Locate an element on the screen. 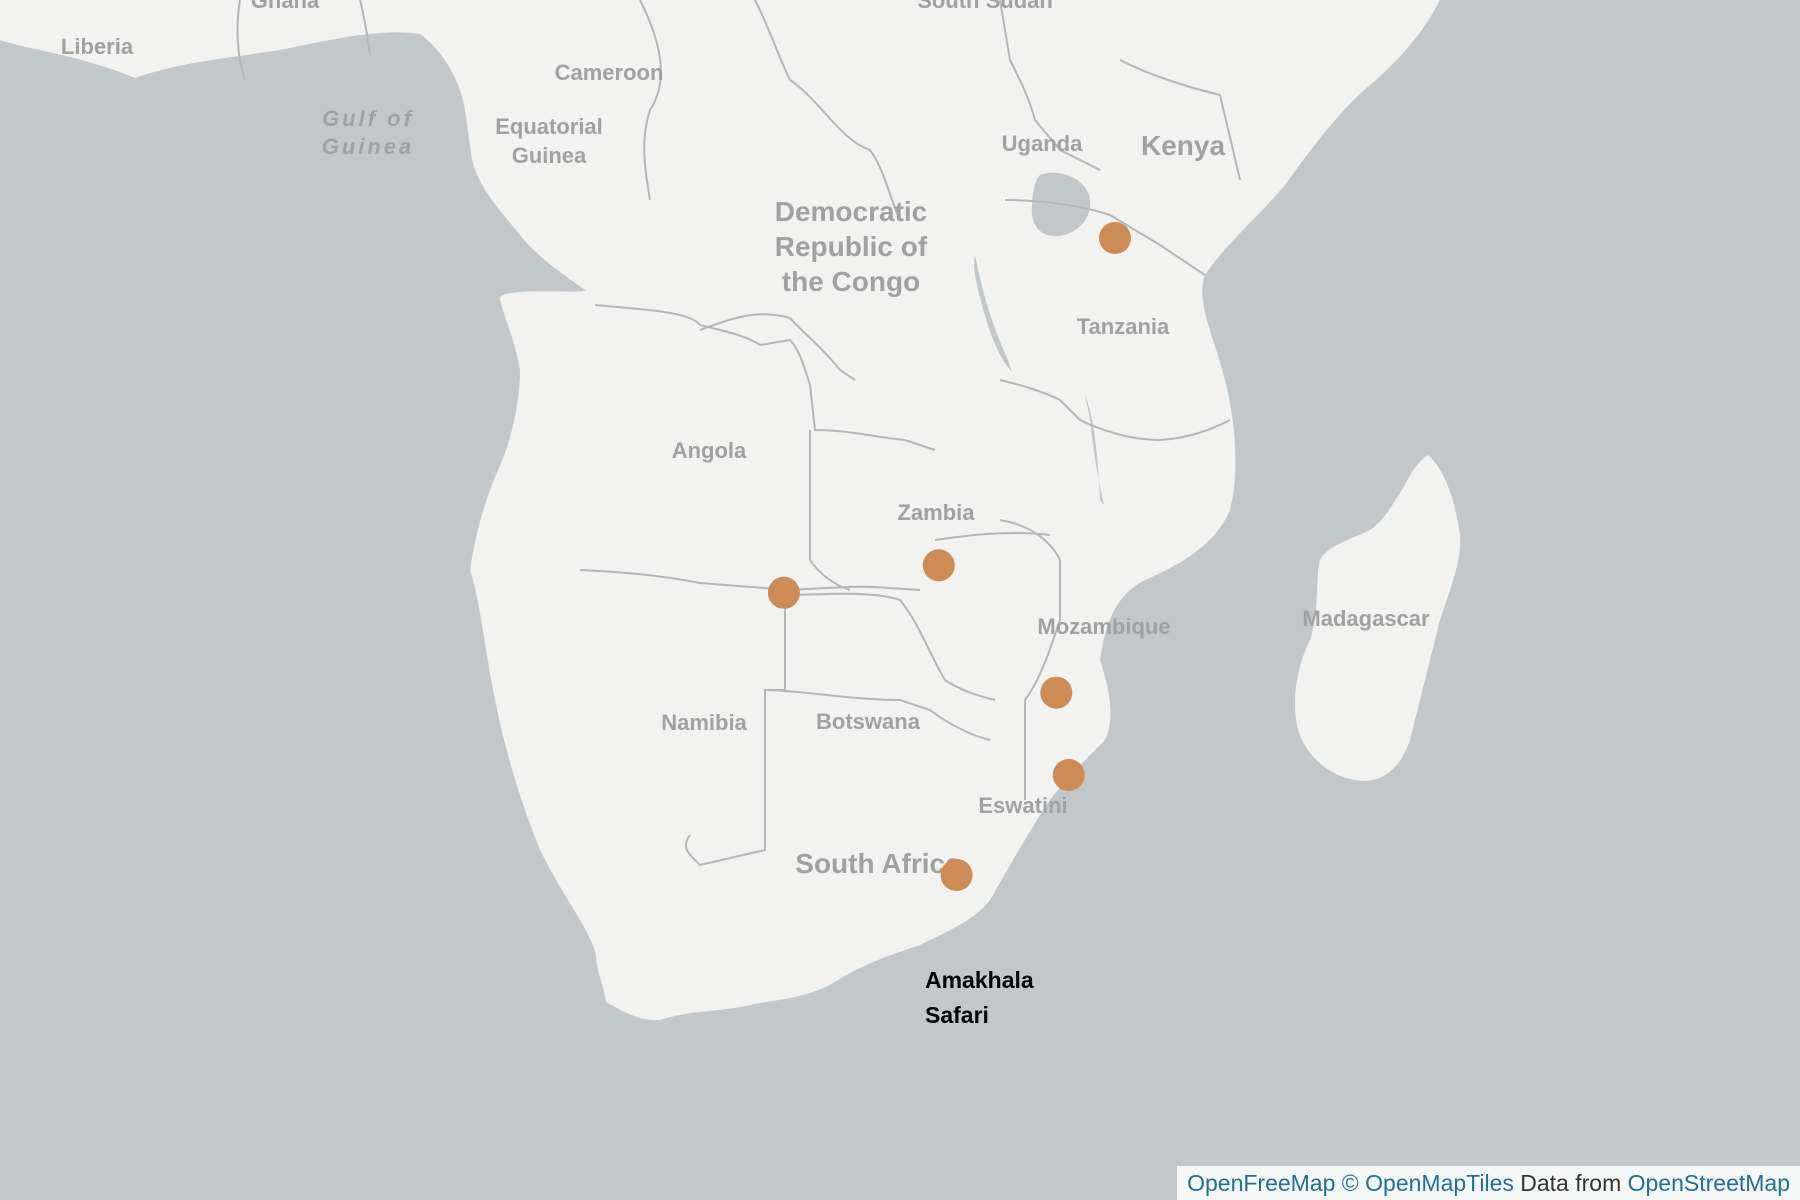 The width and height of the screenshot is (1800, 1200). label-gulf-2: Guinea is located at coordinates (368, 146).